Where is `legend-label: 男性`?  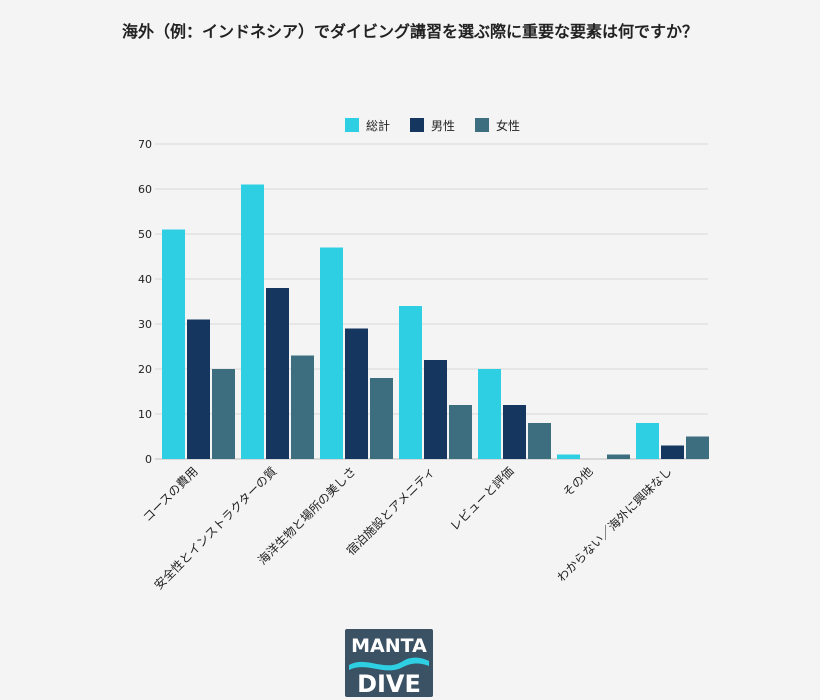
legend-label: 男性 is located at coordinates (443, 126).